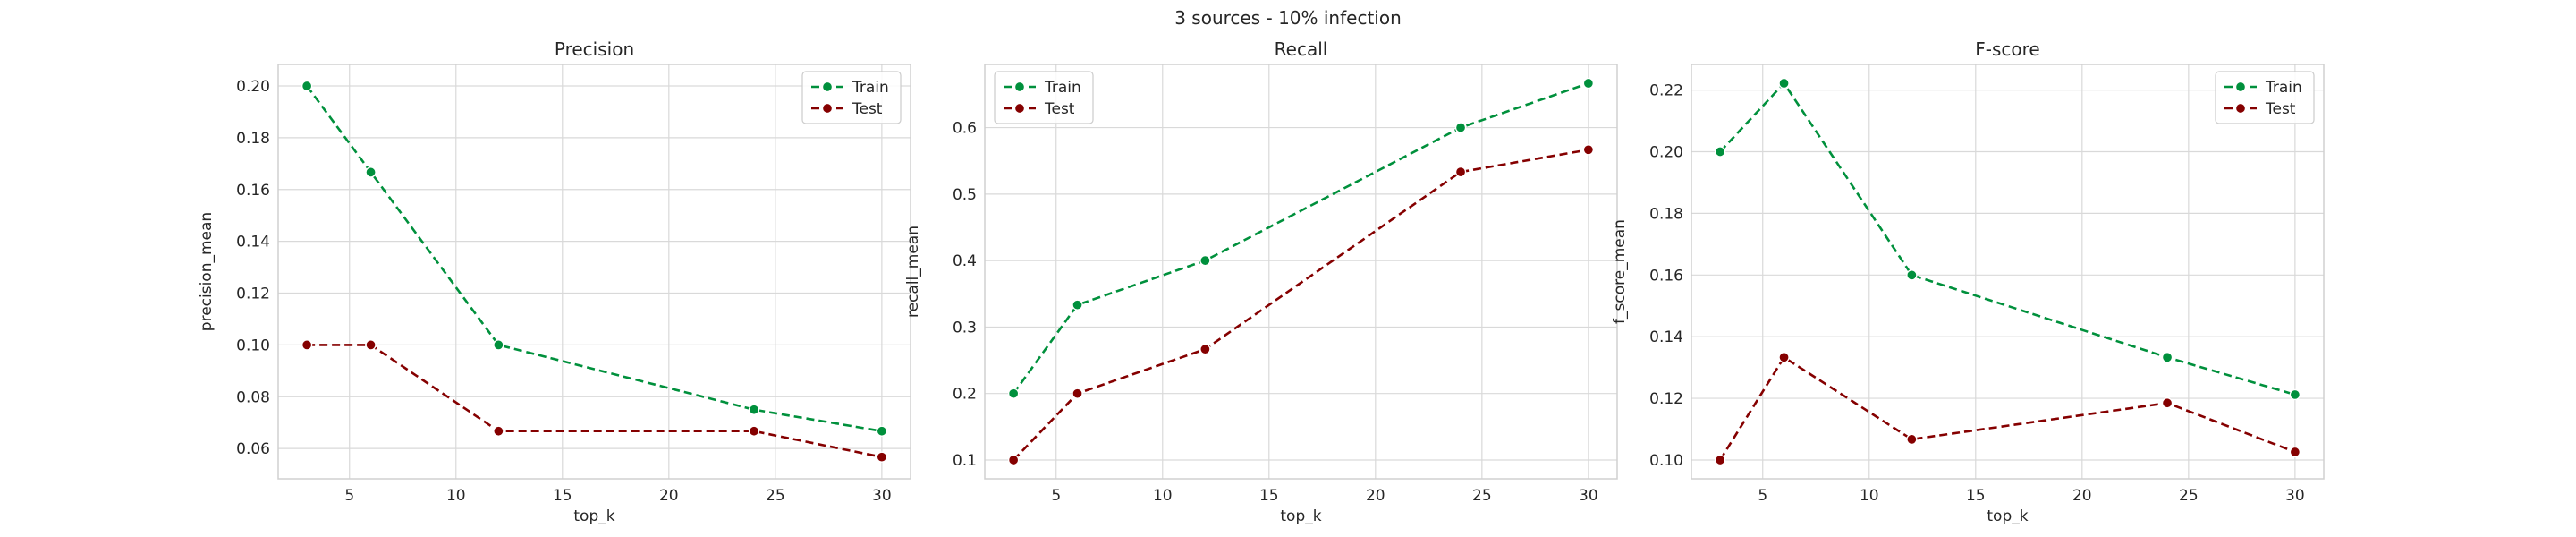  Describe the element at coordinates (2007, 49) in the screenshot. I see `subplot-title: F-score` at that location.